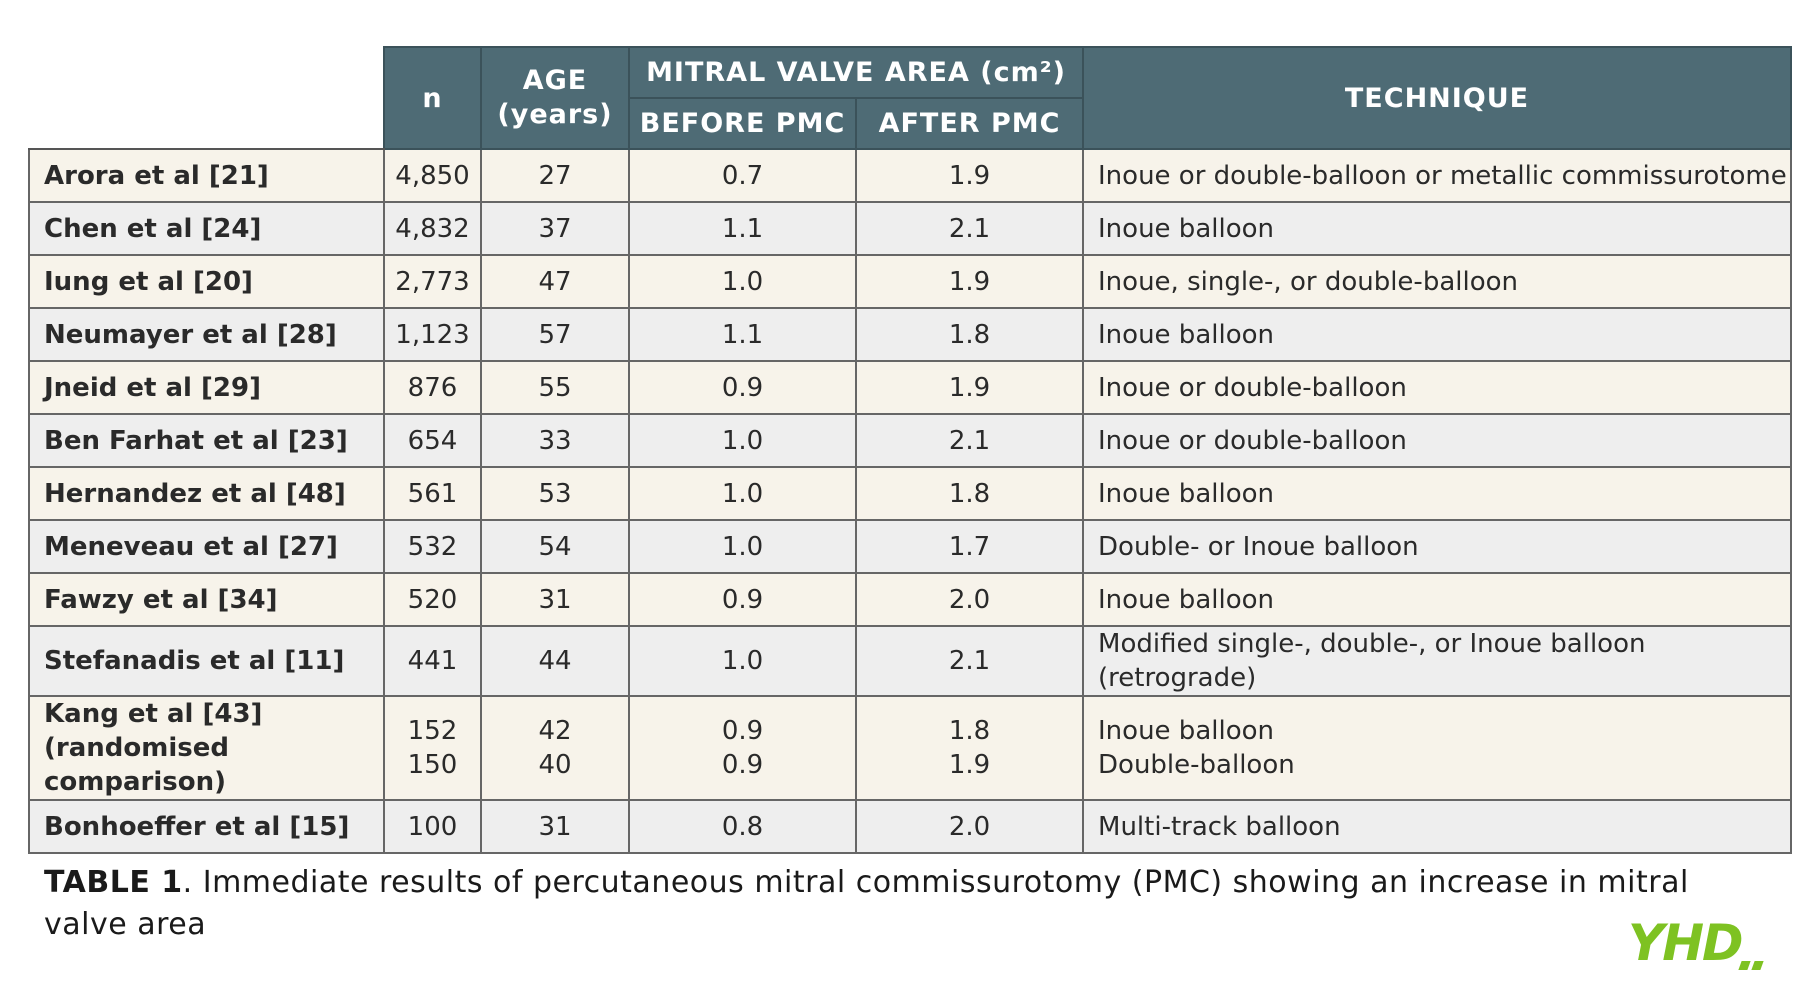 Image resolution: width=1814 pixels, height=981 pixels. What do you see at coordinates (555, 599) in the screenshot?
I see `cell-age-text: 31` at bounding box center [555, 599].